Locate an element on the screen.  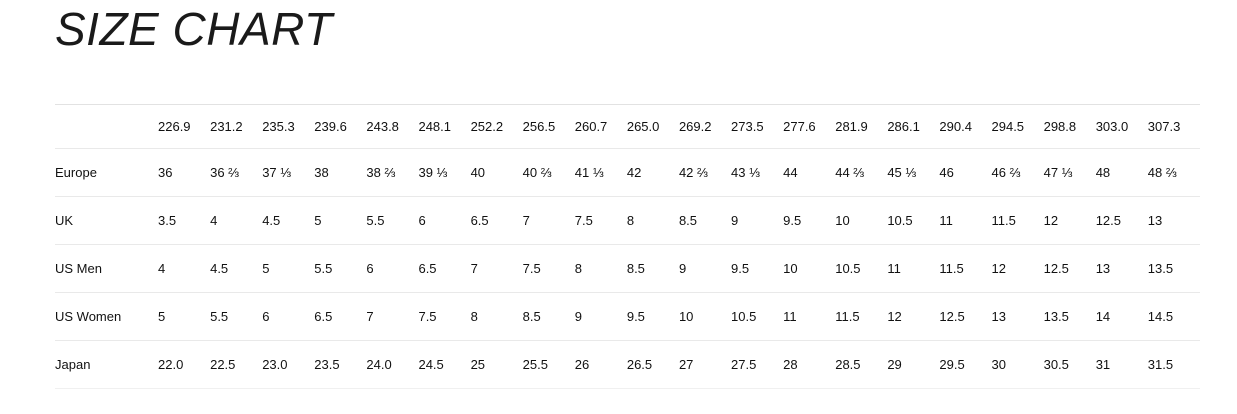
size-cell: 37 ⅓ is located at coordinates (277, 172).